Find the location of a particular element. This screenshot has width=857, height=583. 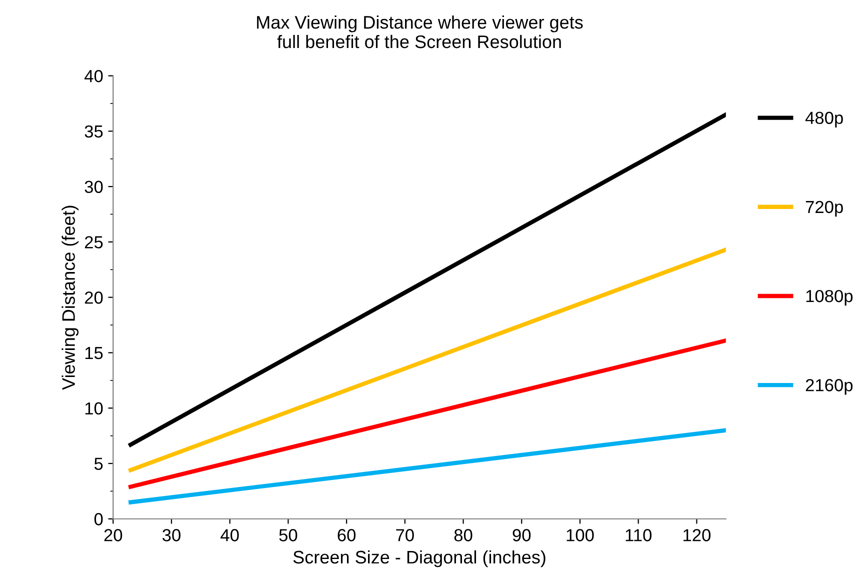

legend-label: 2160p is located at coordinates (829, 387).